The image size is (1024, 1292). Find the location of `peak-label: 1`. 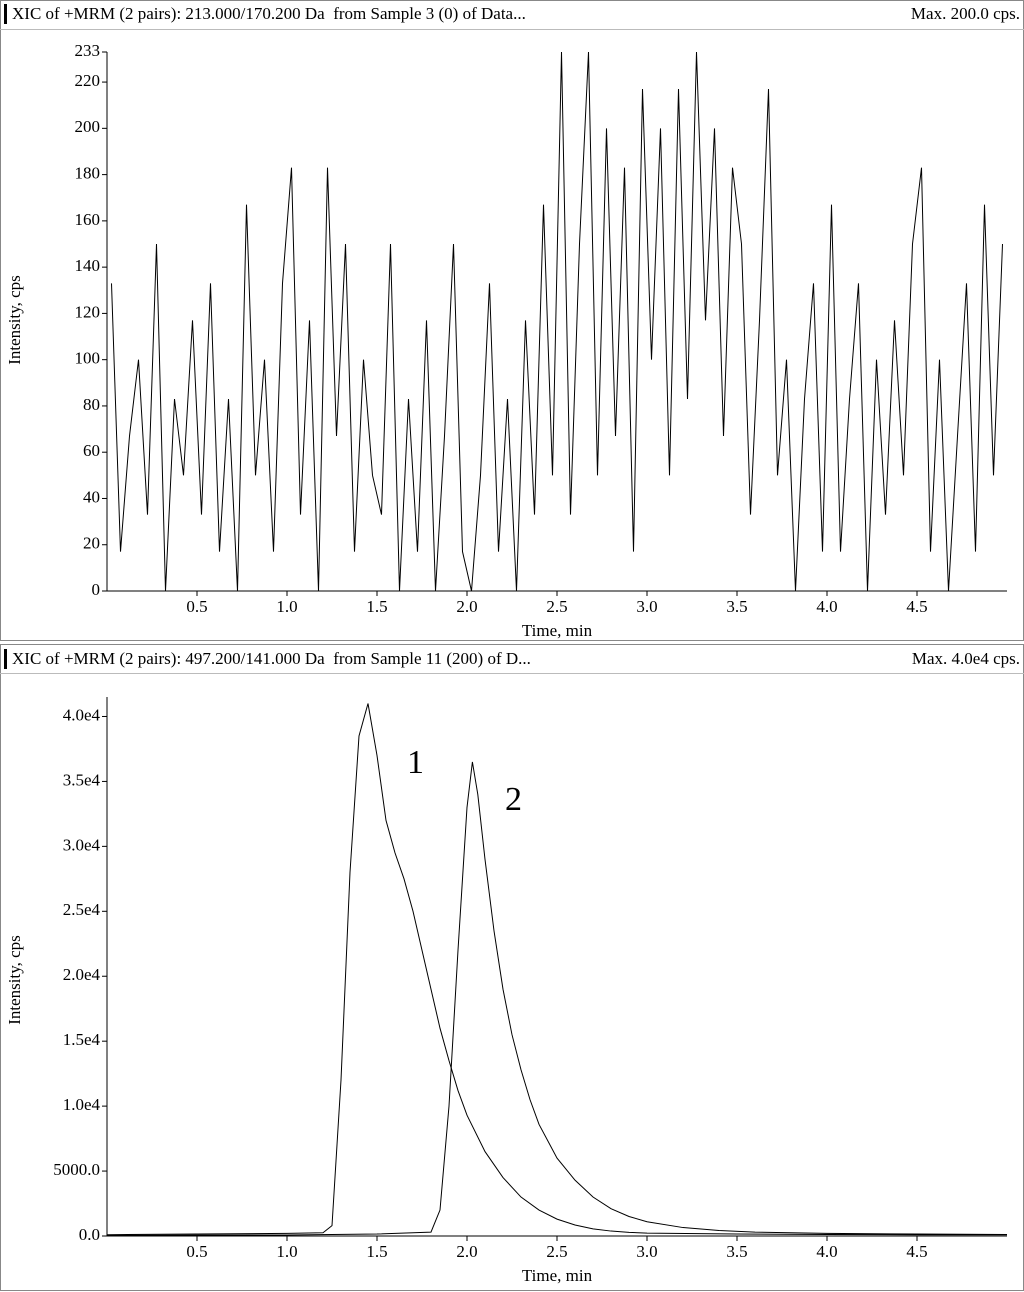

peak-label: 1 is located at coordinates (415, 762).